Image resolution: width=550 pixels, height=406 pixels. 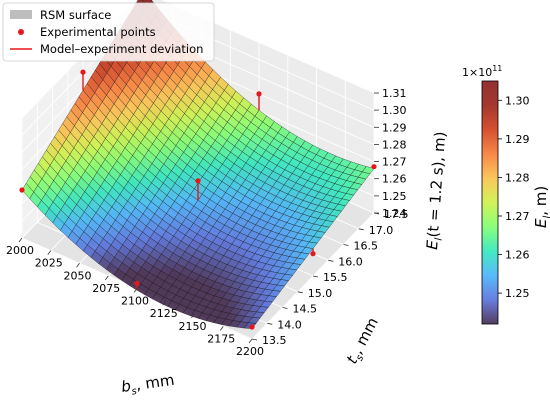 I want to click on y-tick-label: 15.5, so click(x=335, y=277).